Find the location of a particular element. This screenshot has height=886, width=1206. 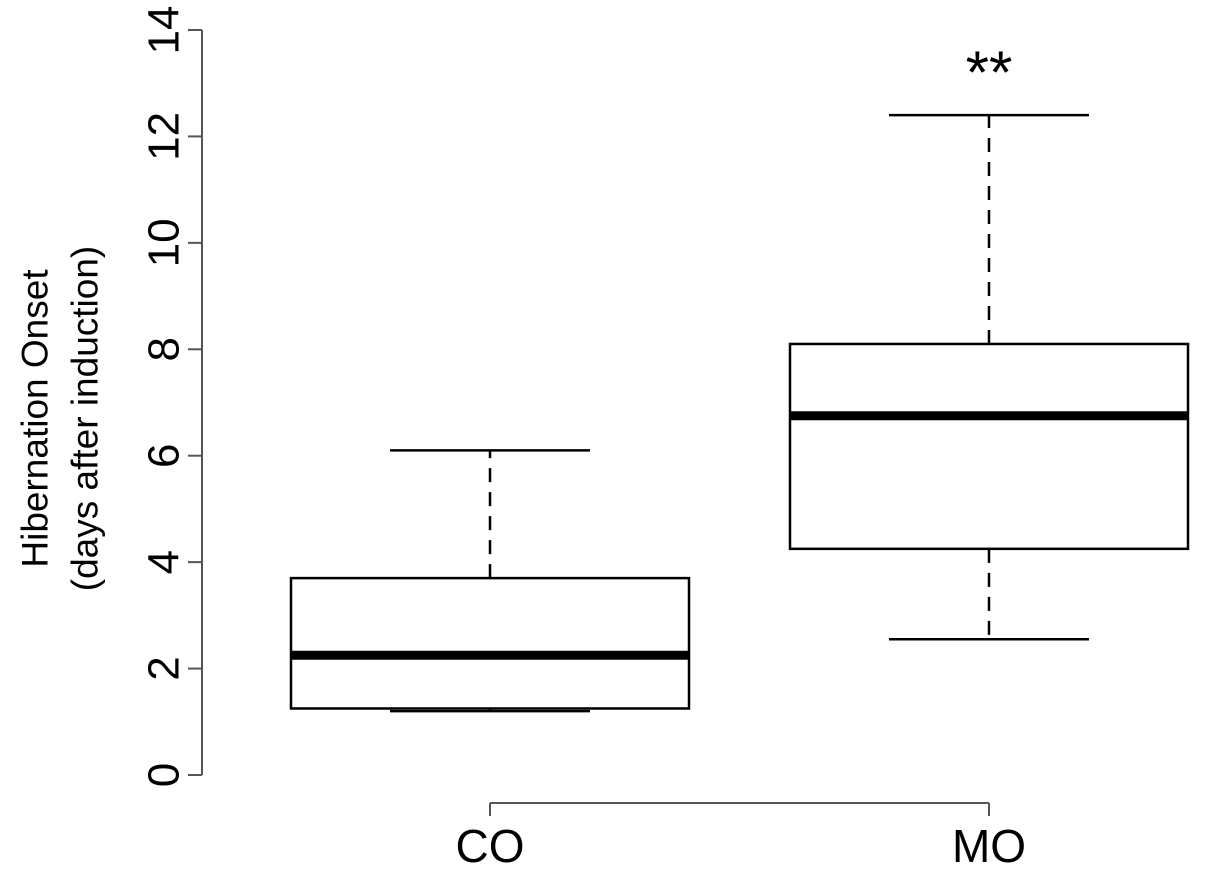

y-axis-label-line: Hibernation Onset is located at coordinates (35, 418).